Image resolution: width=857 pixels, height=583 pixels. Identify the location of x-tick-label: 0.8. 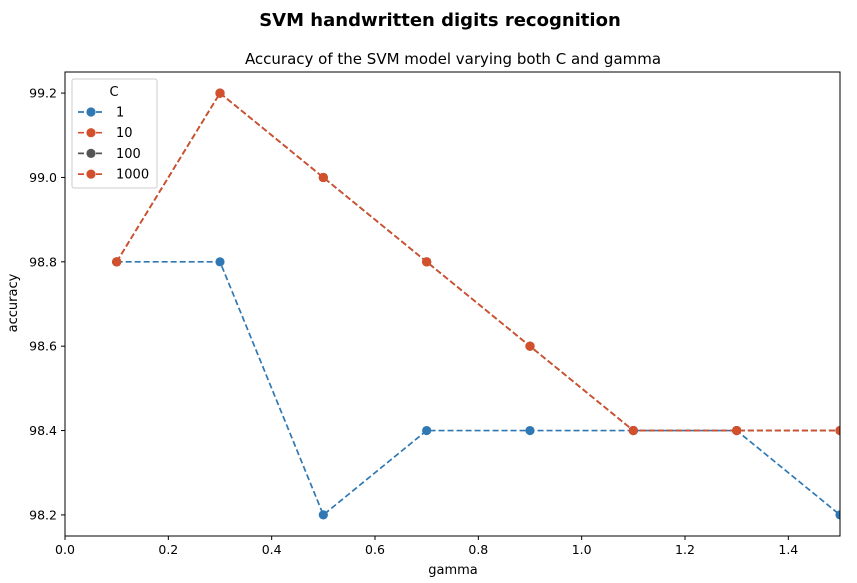
(478, 549).